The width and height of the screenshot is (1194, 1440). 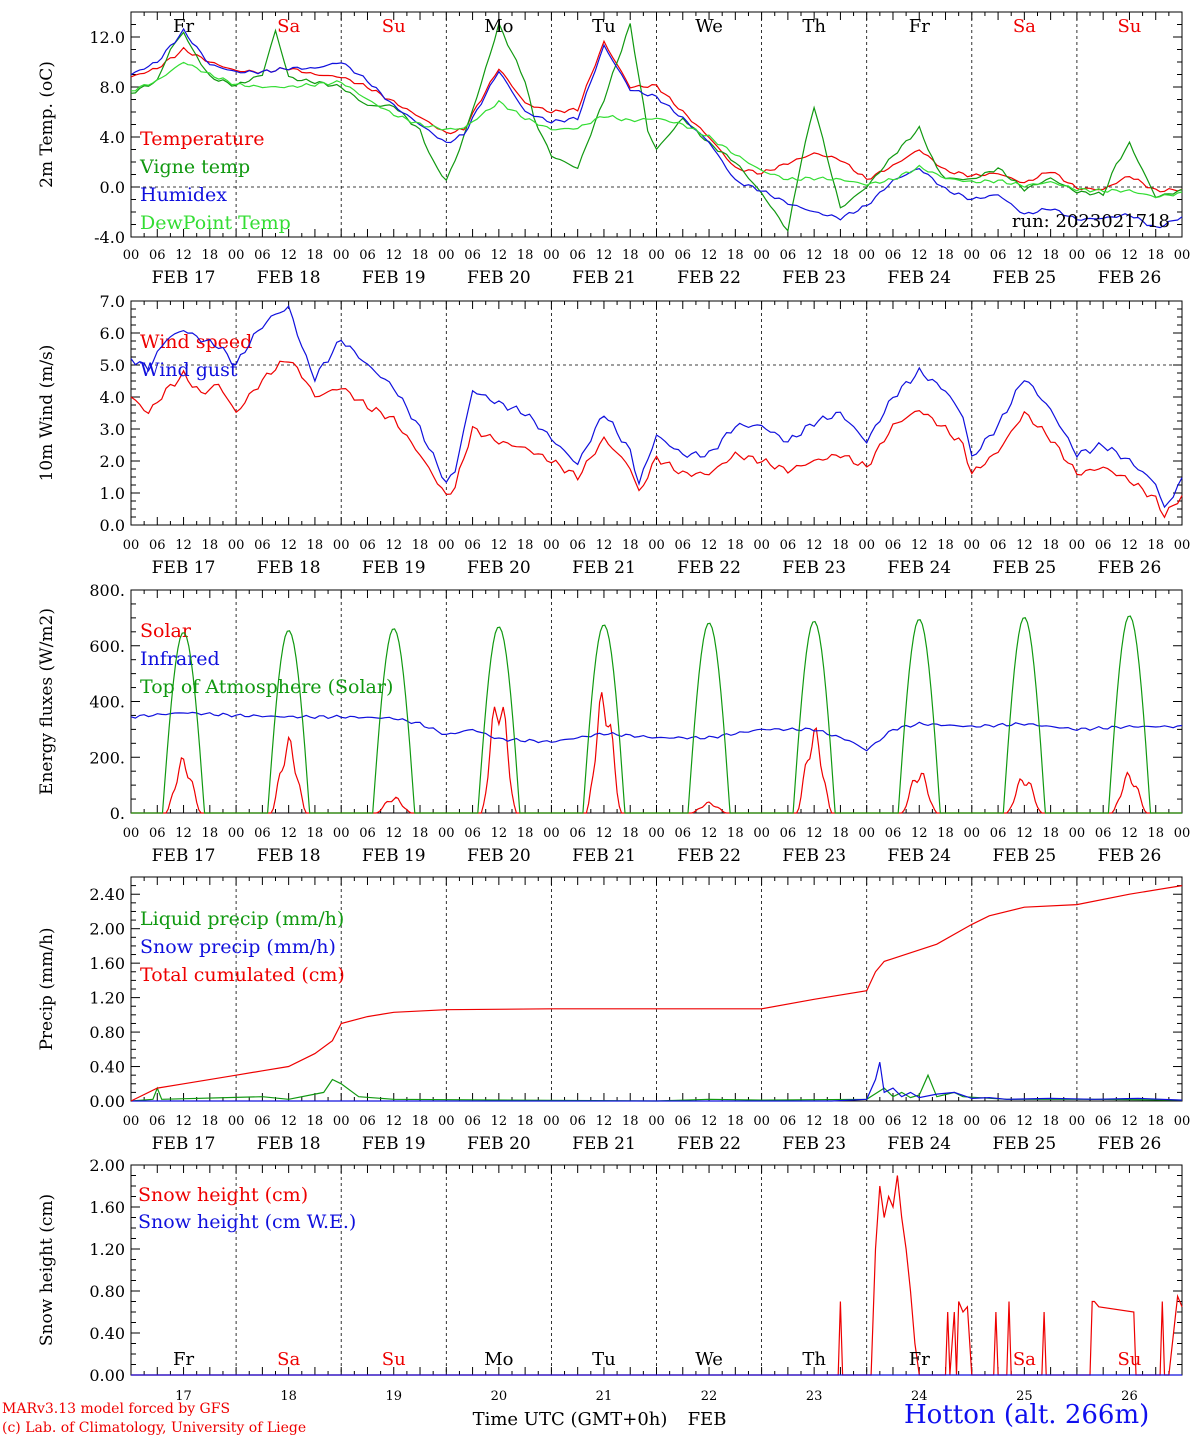 What do you see at coordinates (112, 87) in the screenshot?
I see `y-tick-label: 8.0` at bounding box center [112, 87].